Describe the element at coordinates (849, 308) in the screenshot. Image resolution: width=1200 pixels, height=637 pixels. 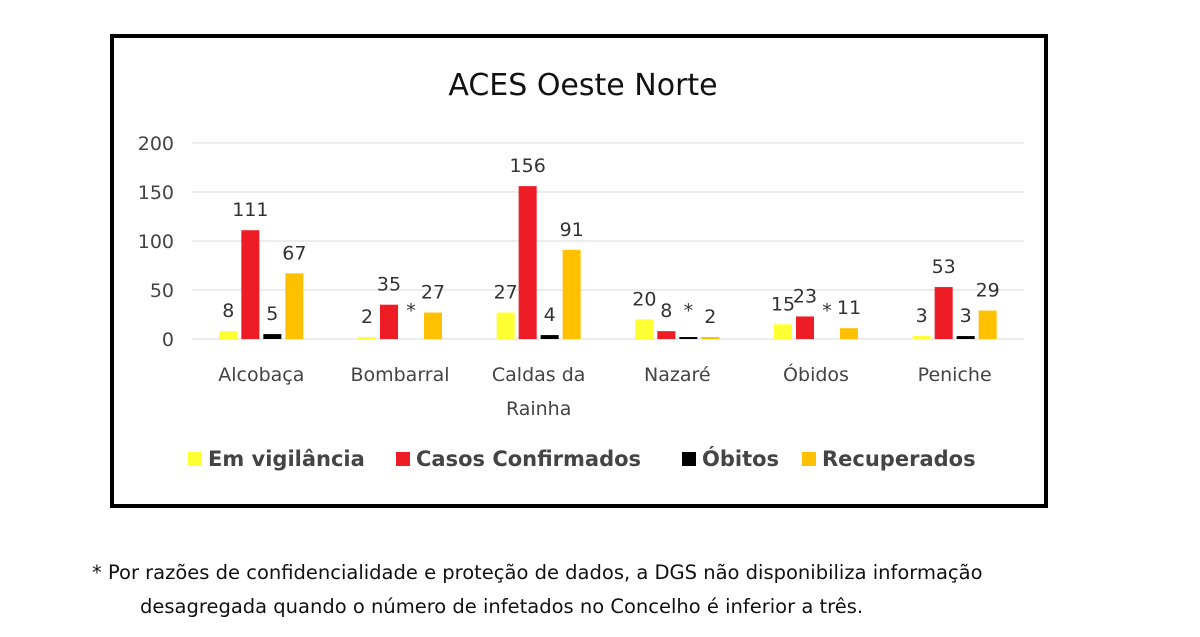
I see `data-label: 11` at that location.